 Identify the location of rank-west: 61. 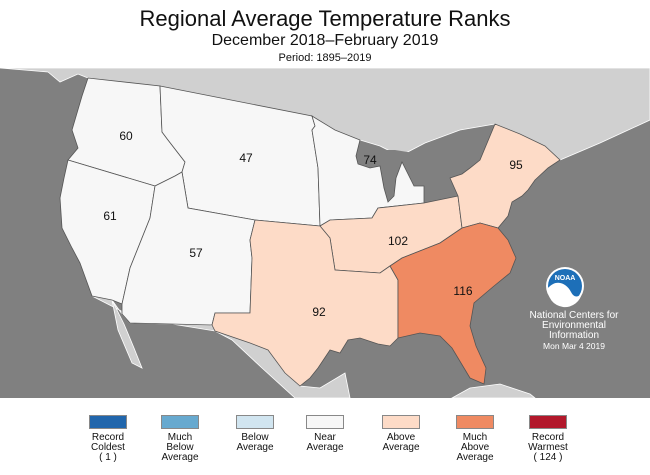
(110, 216).